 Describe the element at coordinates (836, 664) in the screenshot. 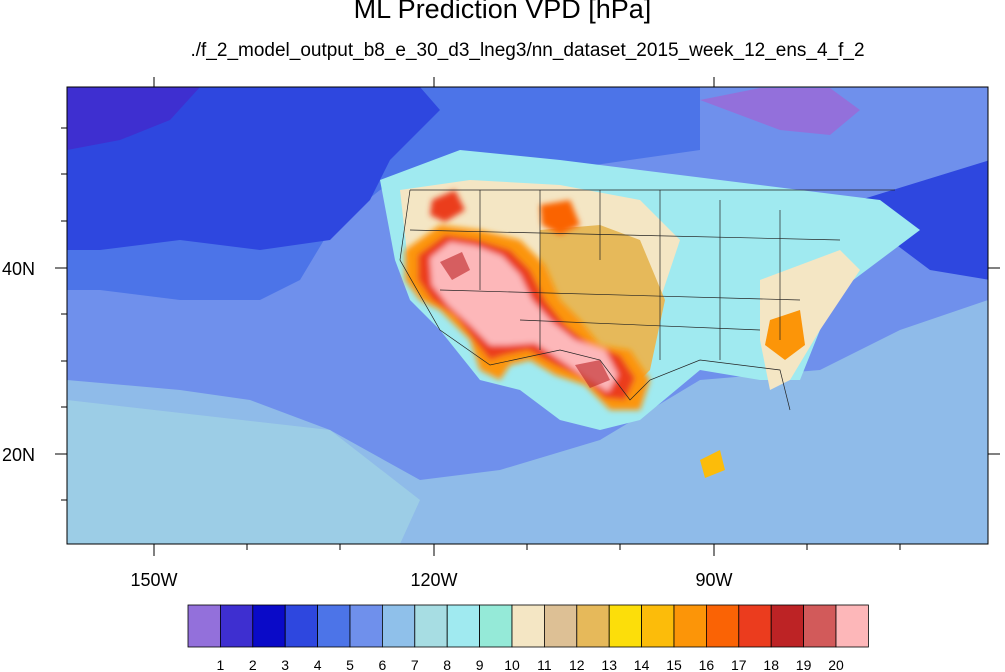

I see `colorbar-label: 20` at that location.